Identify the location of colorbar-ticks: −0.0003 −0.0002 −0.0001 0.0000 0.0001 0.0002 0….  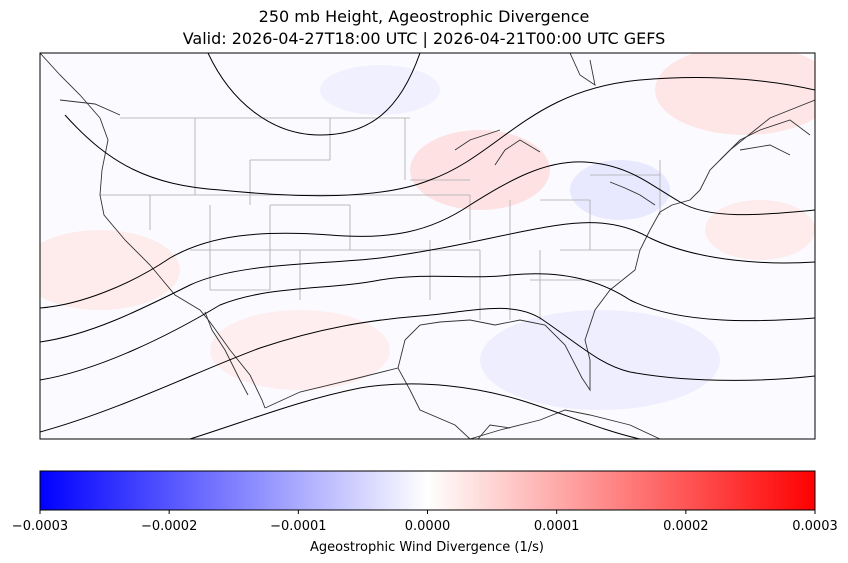
(425, 522).